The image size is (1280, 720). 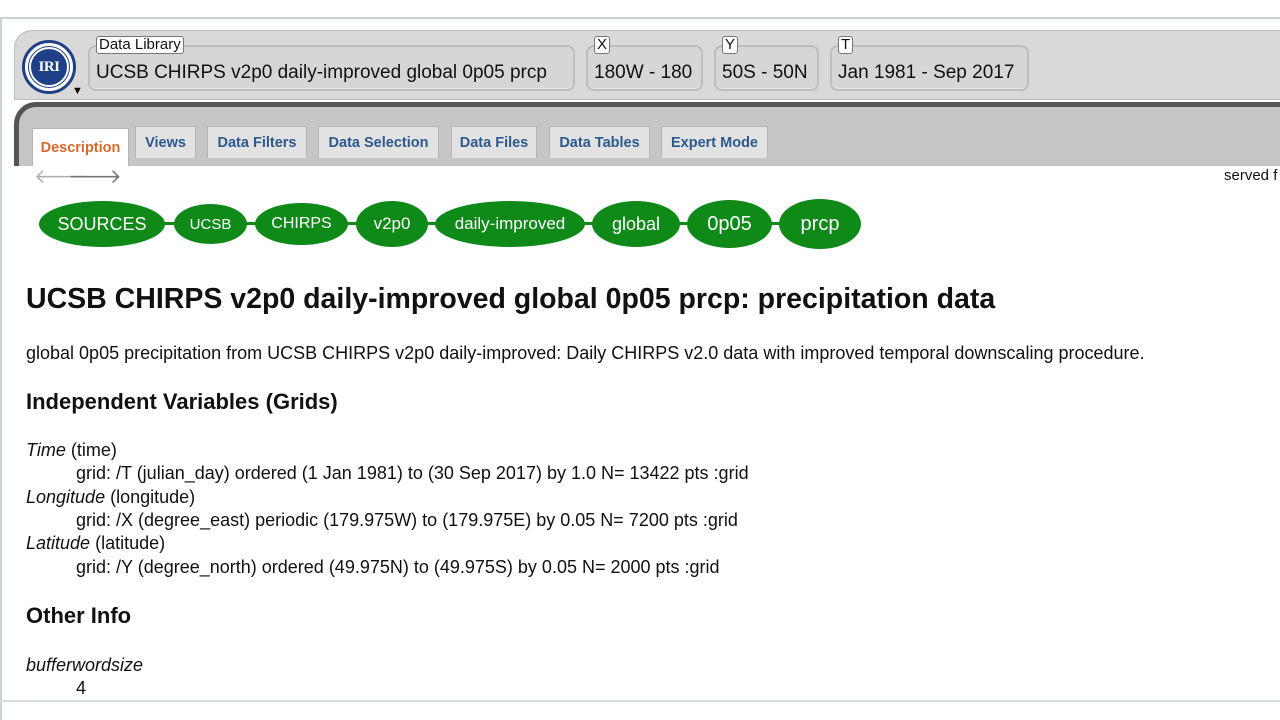 I want to click on y-range-value: 50S - 50N, so click(x=765, y=72).